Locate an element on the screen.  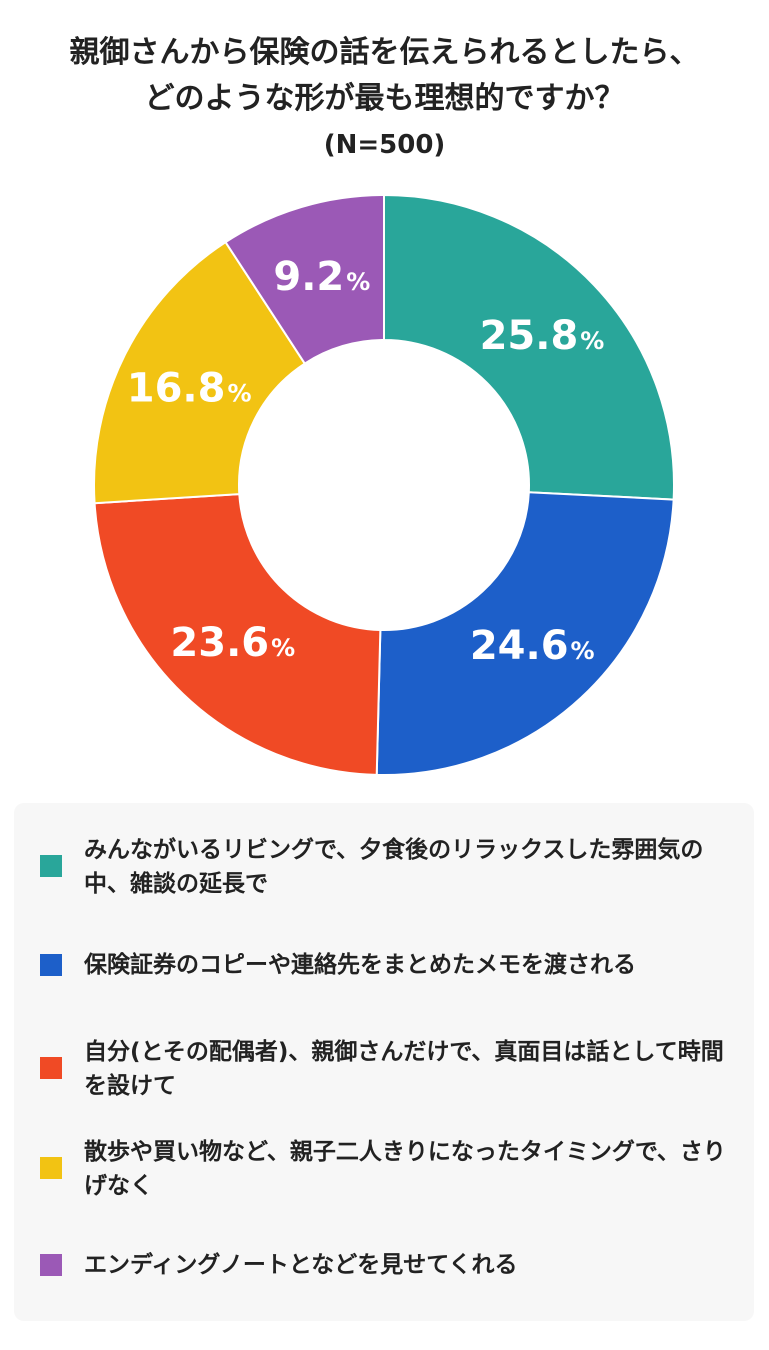
legend-label: 散歩や買い物など、親子二人きりになったタイミングで、さりげなく is located at coordinates (405, 1169).